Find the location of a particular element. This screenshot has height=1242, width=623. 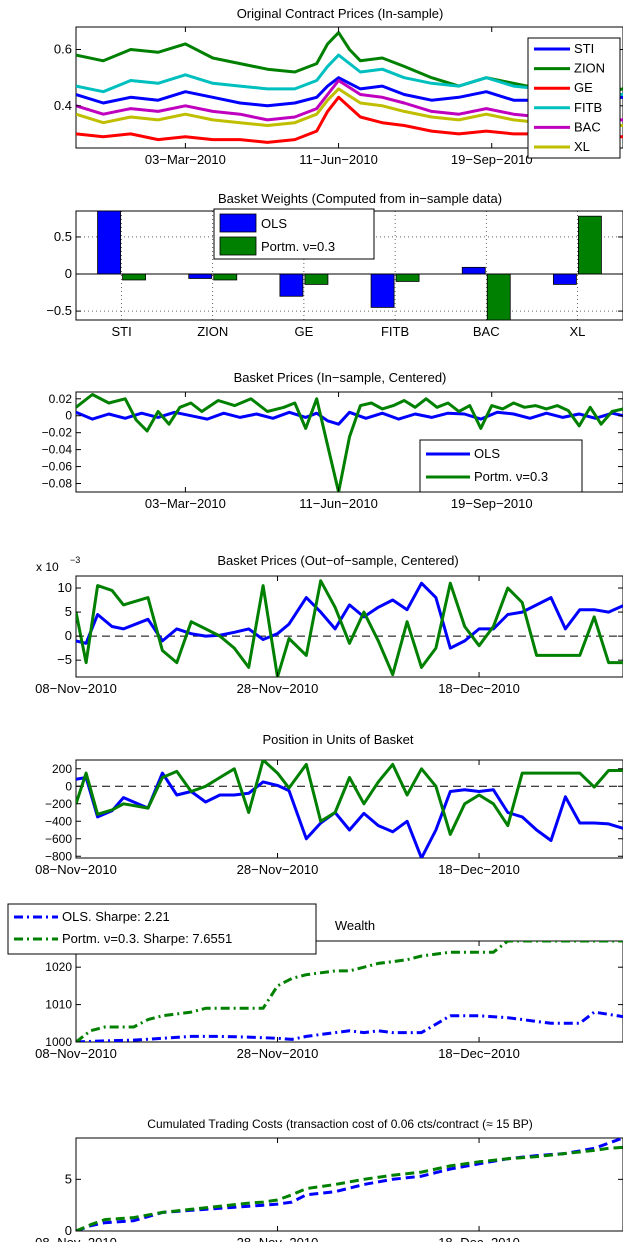

x-tick-label: GE is located at coordinates (304, 331).